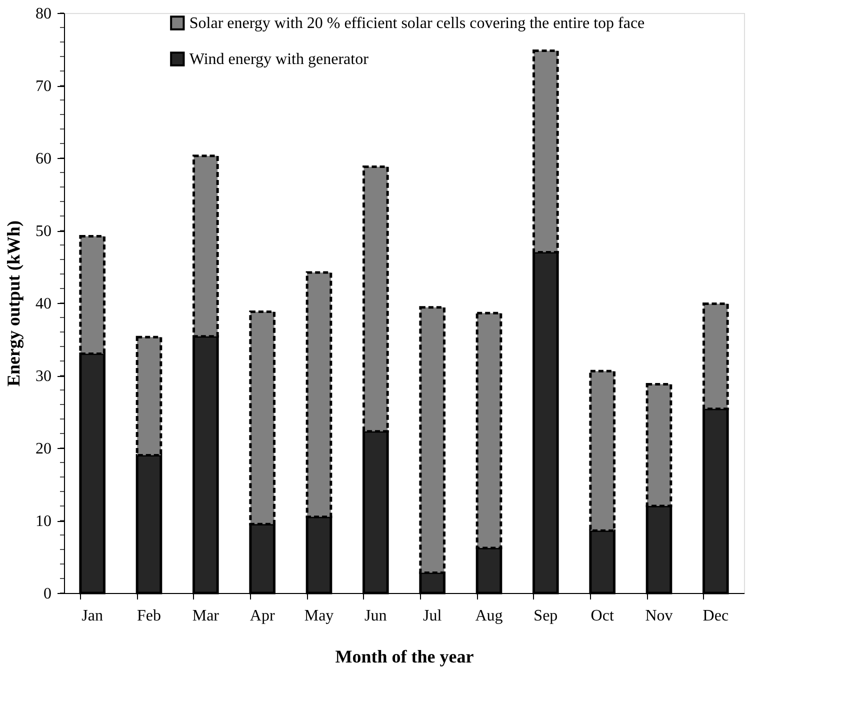  What do you see at coordinates (44, 86) in the screenshot?
I see `y-tick-label: 70` at bounding box center [44, 86].